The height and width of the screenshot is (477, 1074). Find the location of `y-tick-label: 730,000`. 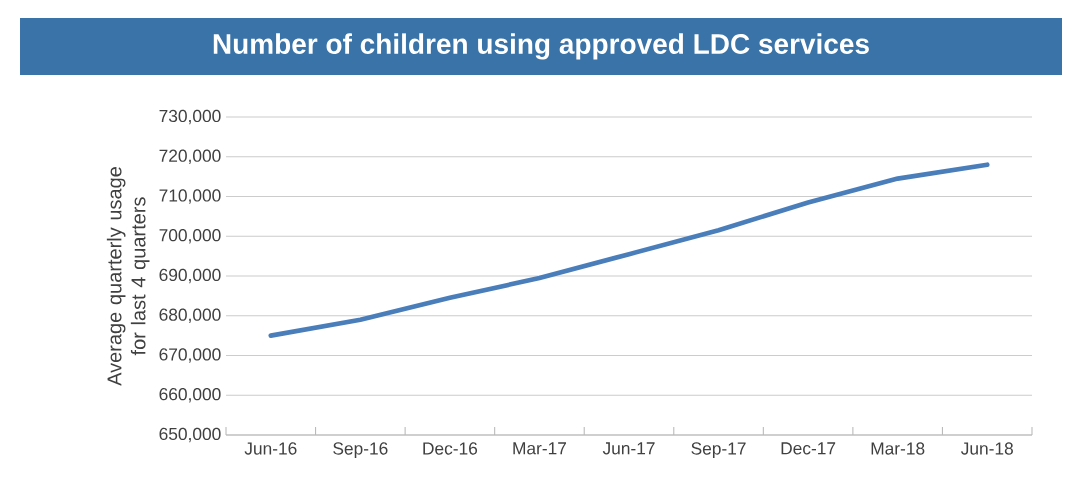

y-tick-label: 730,000 is located at coordinates (190, 117).